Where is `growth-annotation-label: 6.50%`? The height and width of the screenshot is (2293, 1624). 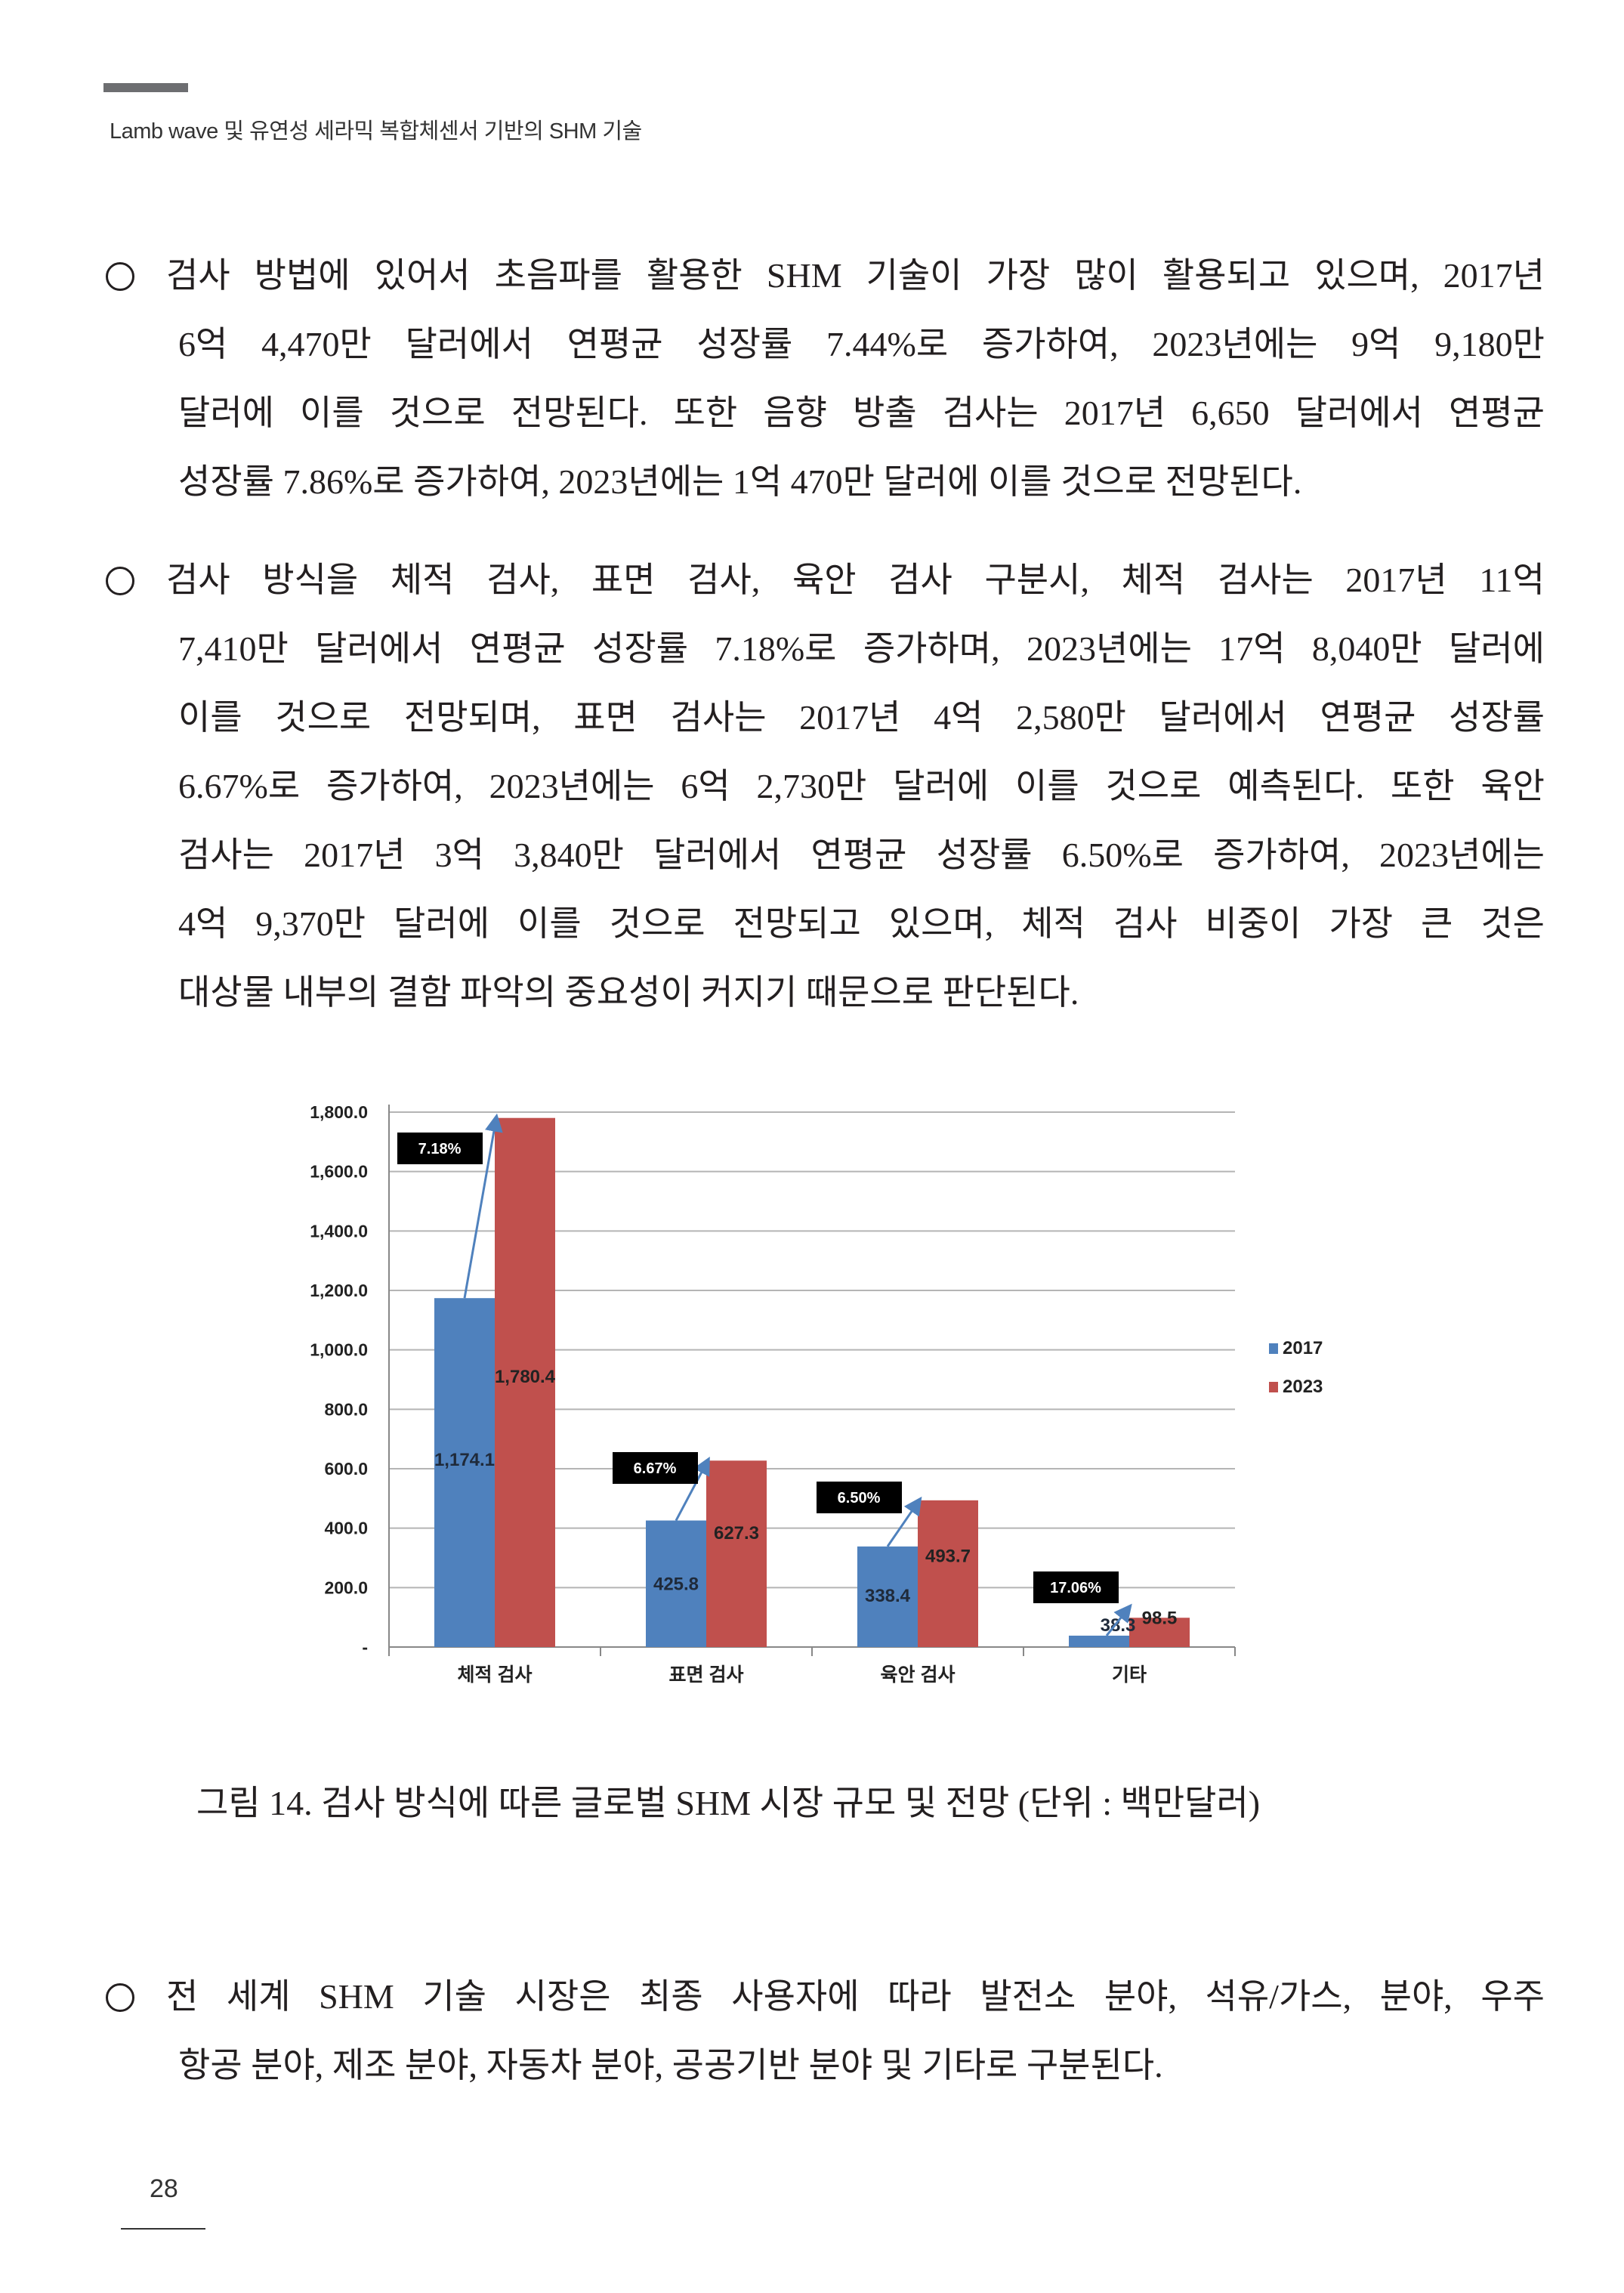 growth-annotation-label: 6.50% is located at coordinates (860, 1498).